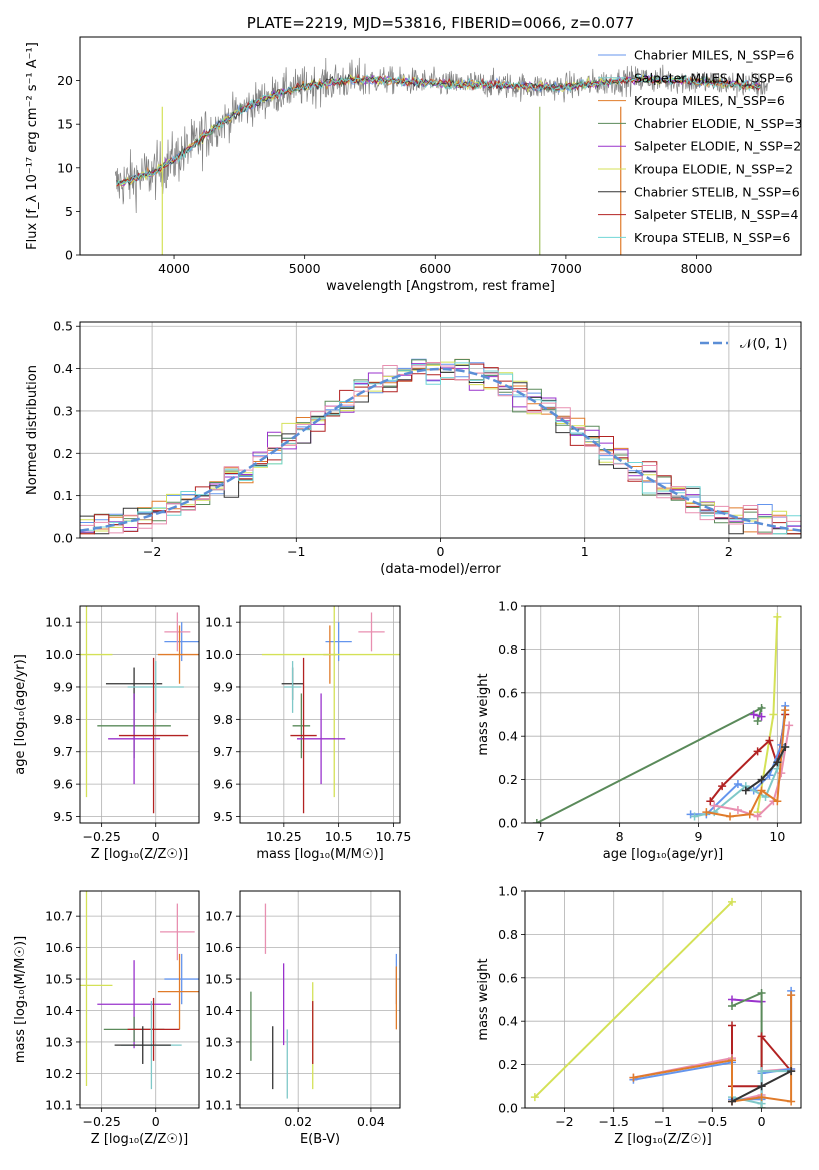 The height and width of the screenshot is (1170, 819). Describe the element at coordinates (219, 654) in the screenshot. I see `y-tick-label: 10.0` at that location.